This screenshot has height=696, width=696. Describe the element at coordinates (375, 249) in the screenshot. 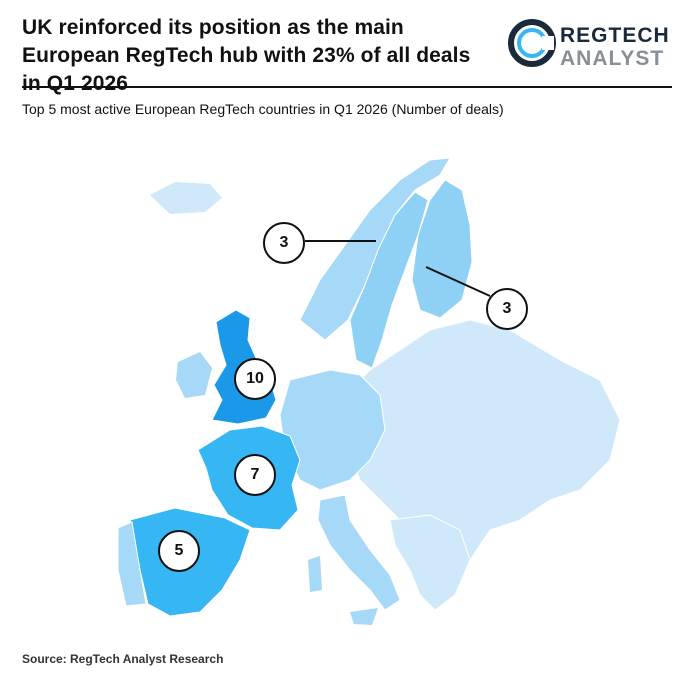

I see `country-norway` at that location.